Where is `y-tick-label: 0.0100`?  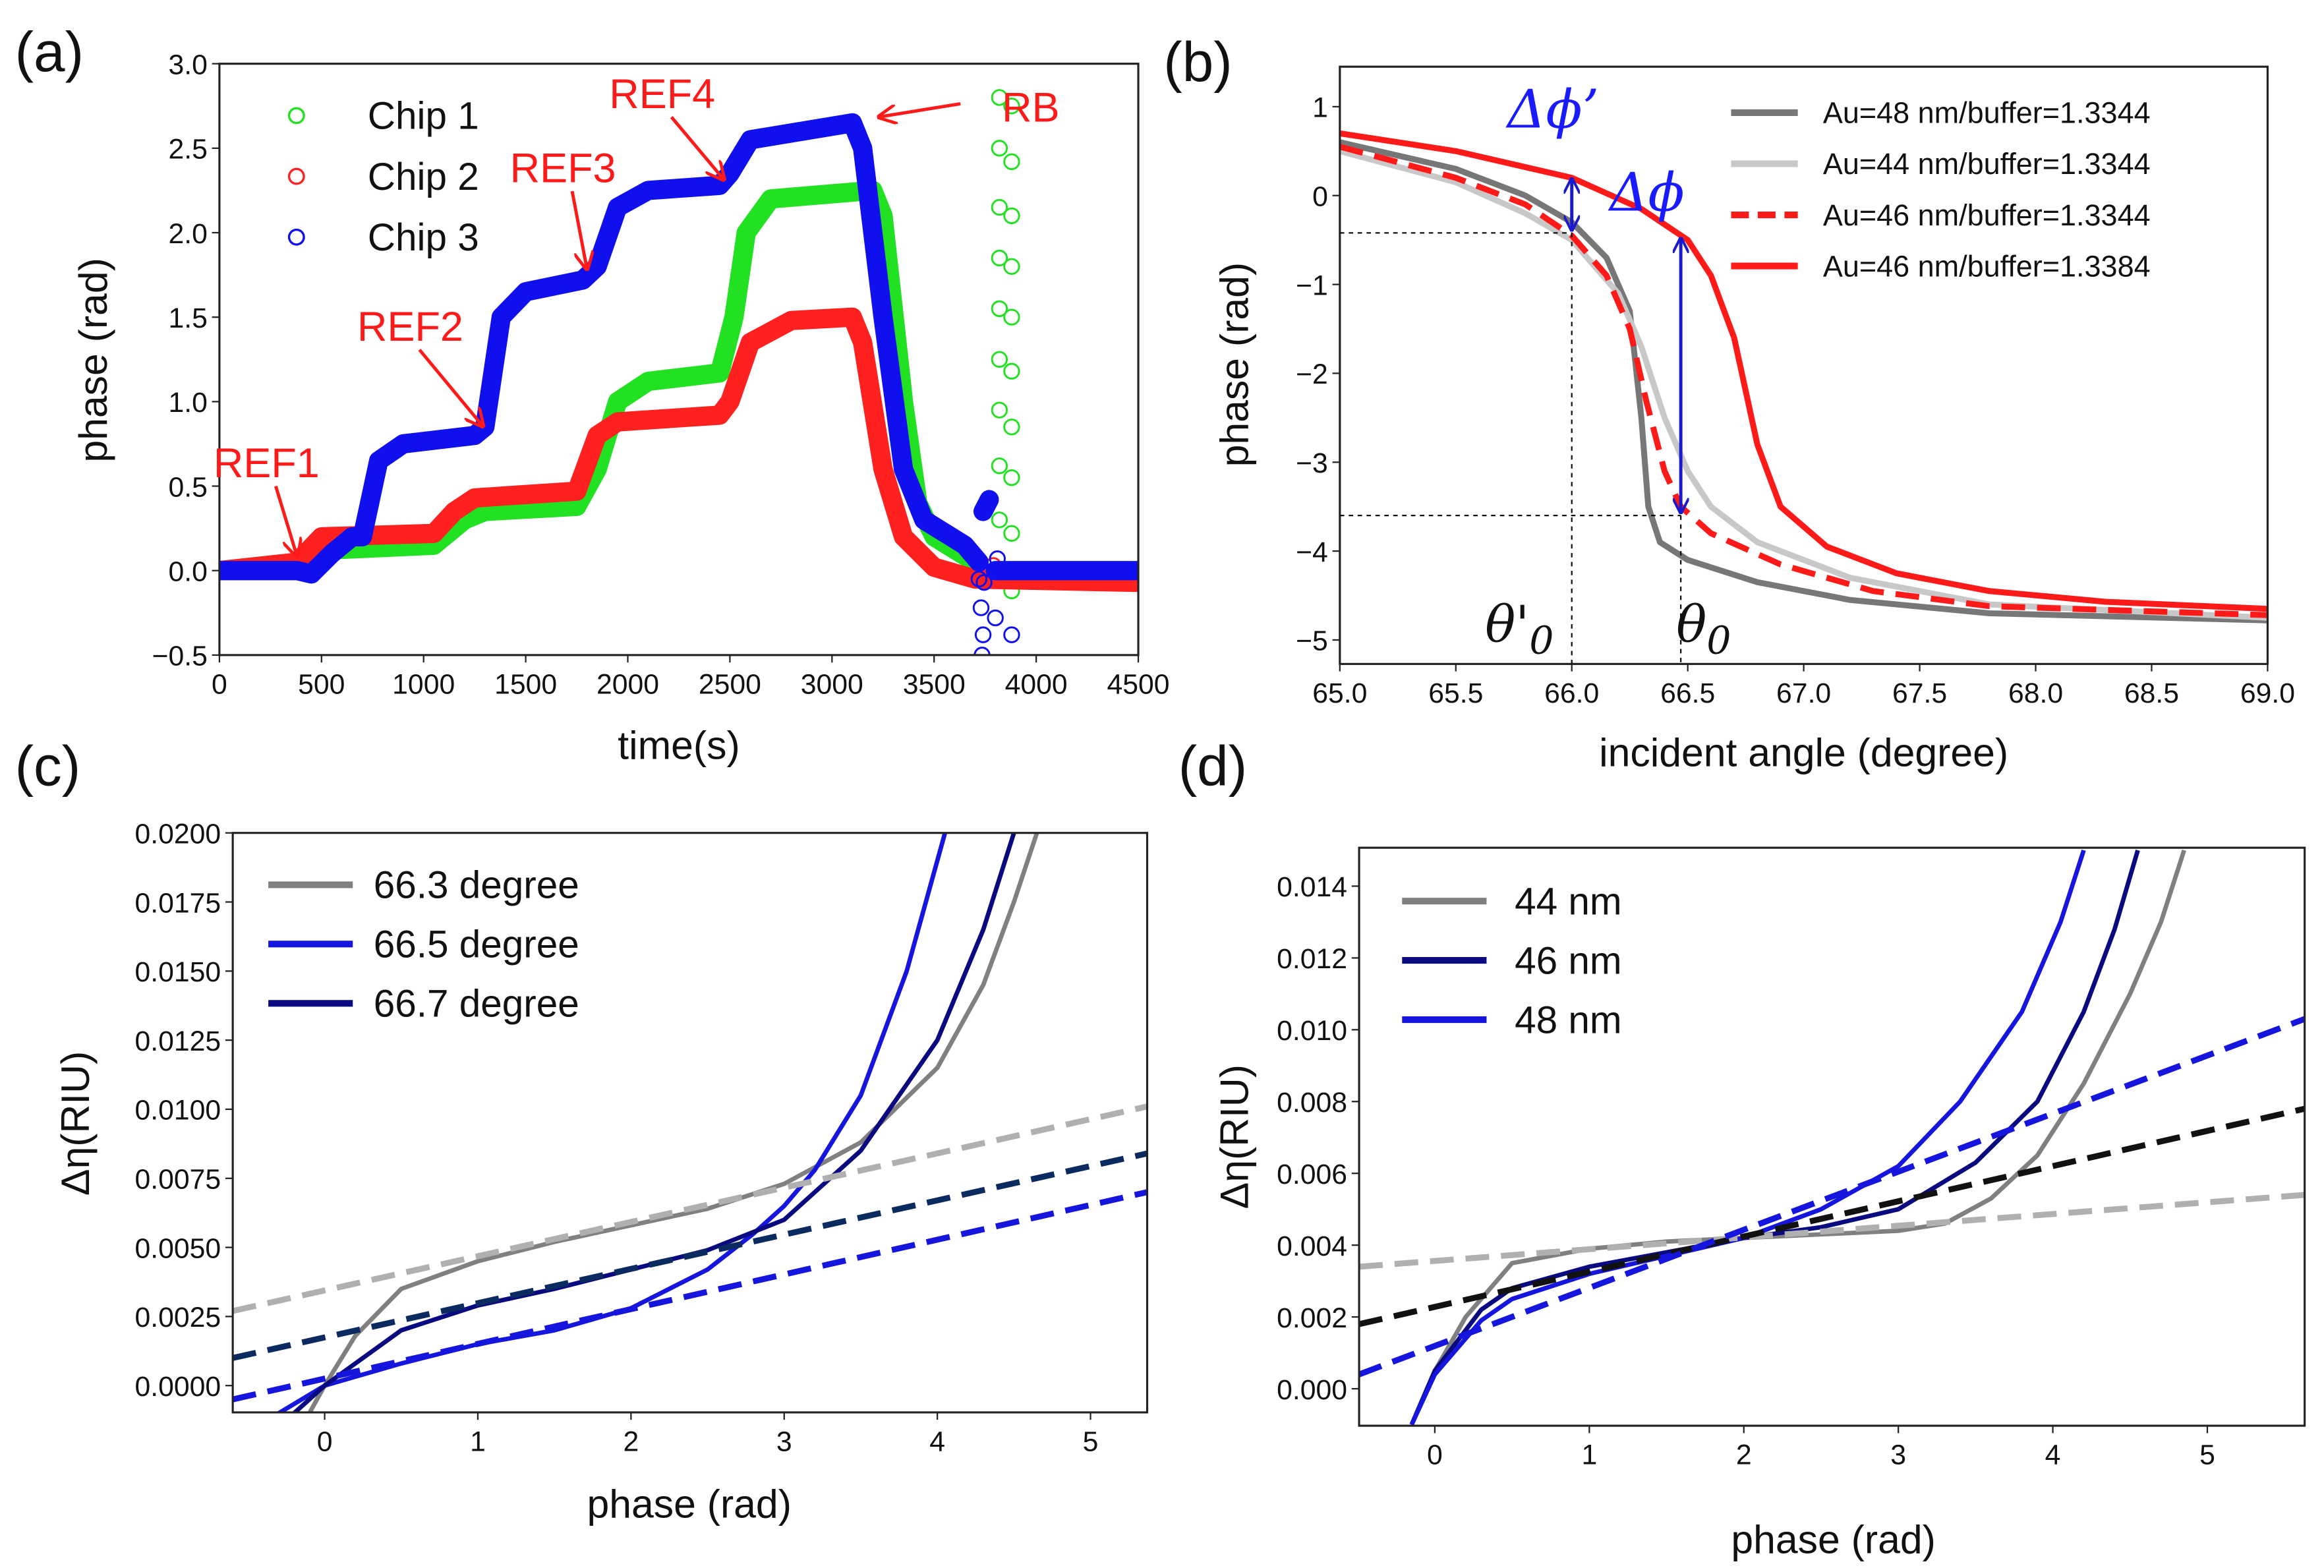
y-tick-label: 0.0100 is located at coordinates (178, 1110).